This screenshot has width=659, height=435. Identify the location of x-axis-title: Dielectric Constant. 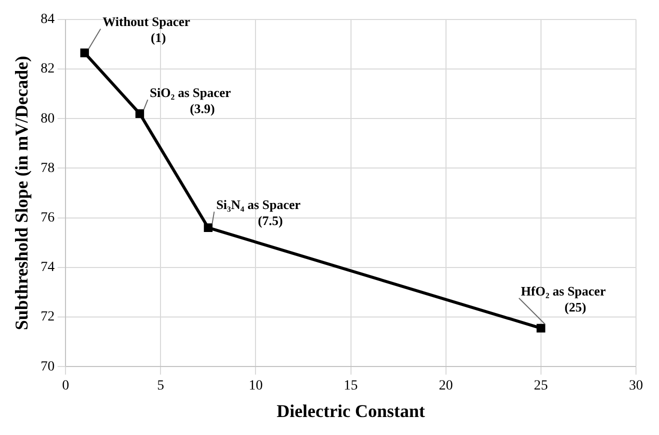
(351, 410).